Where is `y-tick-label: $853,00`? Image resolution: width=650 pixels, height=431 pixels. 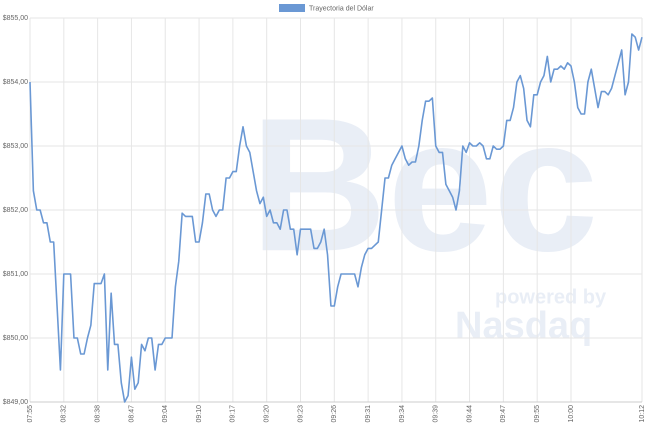
y-tick-label: $853,00 is located at coordinates (15, 146).